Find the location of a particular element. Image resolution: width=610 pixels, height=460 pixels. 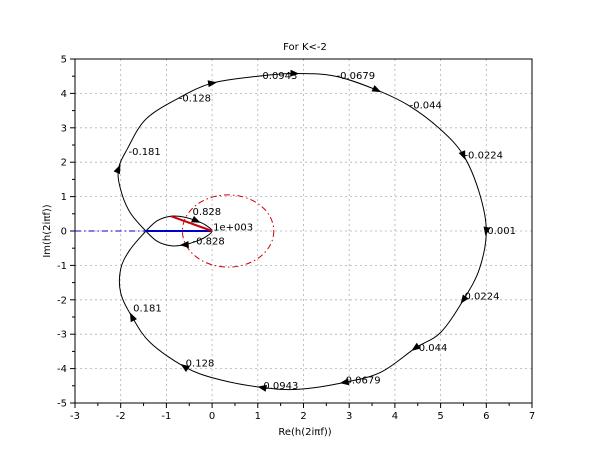

y-tick-label: 1 is located at coordinates (64, 197).